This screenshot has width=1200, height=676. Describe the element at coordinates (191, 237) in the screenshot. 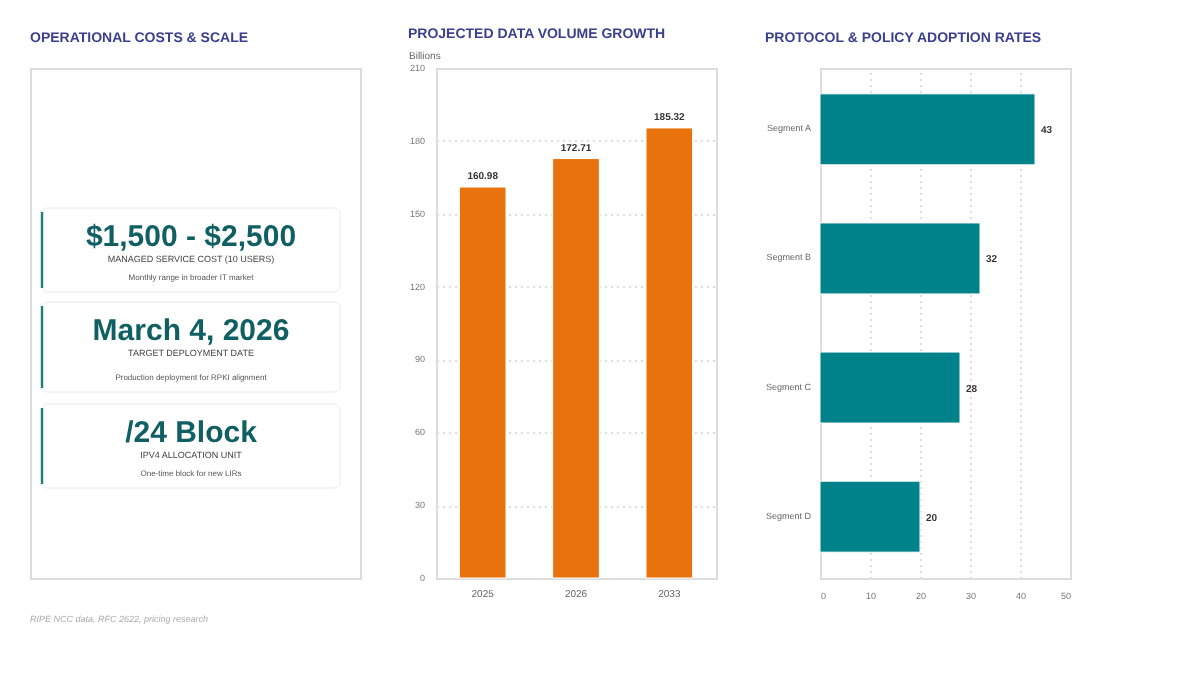

I see `text: $1,500 - $2,500` at that location.